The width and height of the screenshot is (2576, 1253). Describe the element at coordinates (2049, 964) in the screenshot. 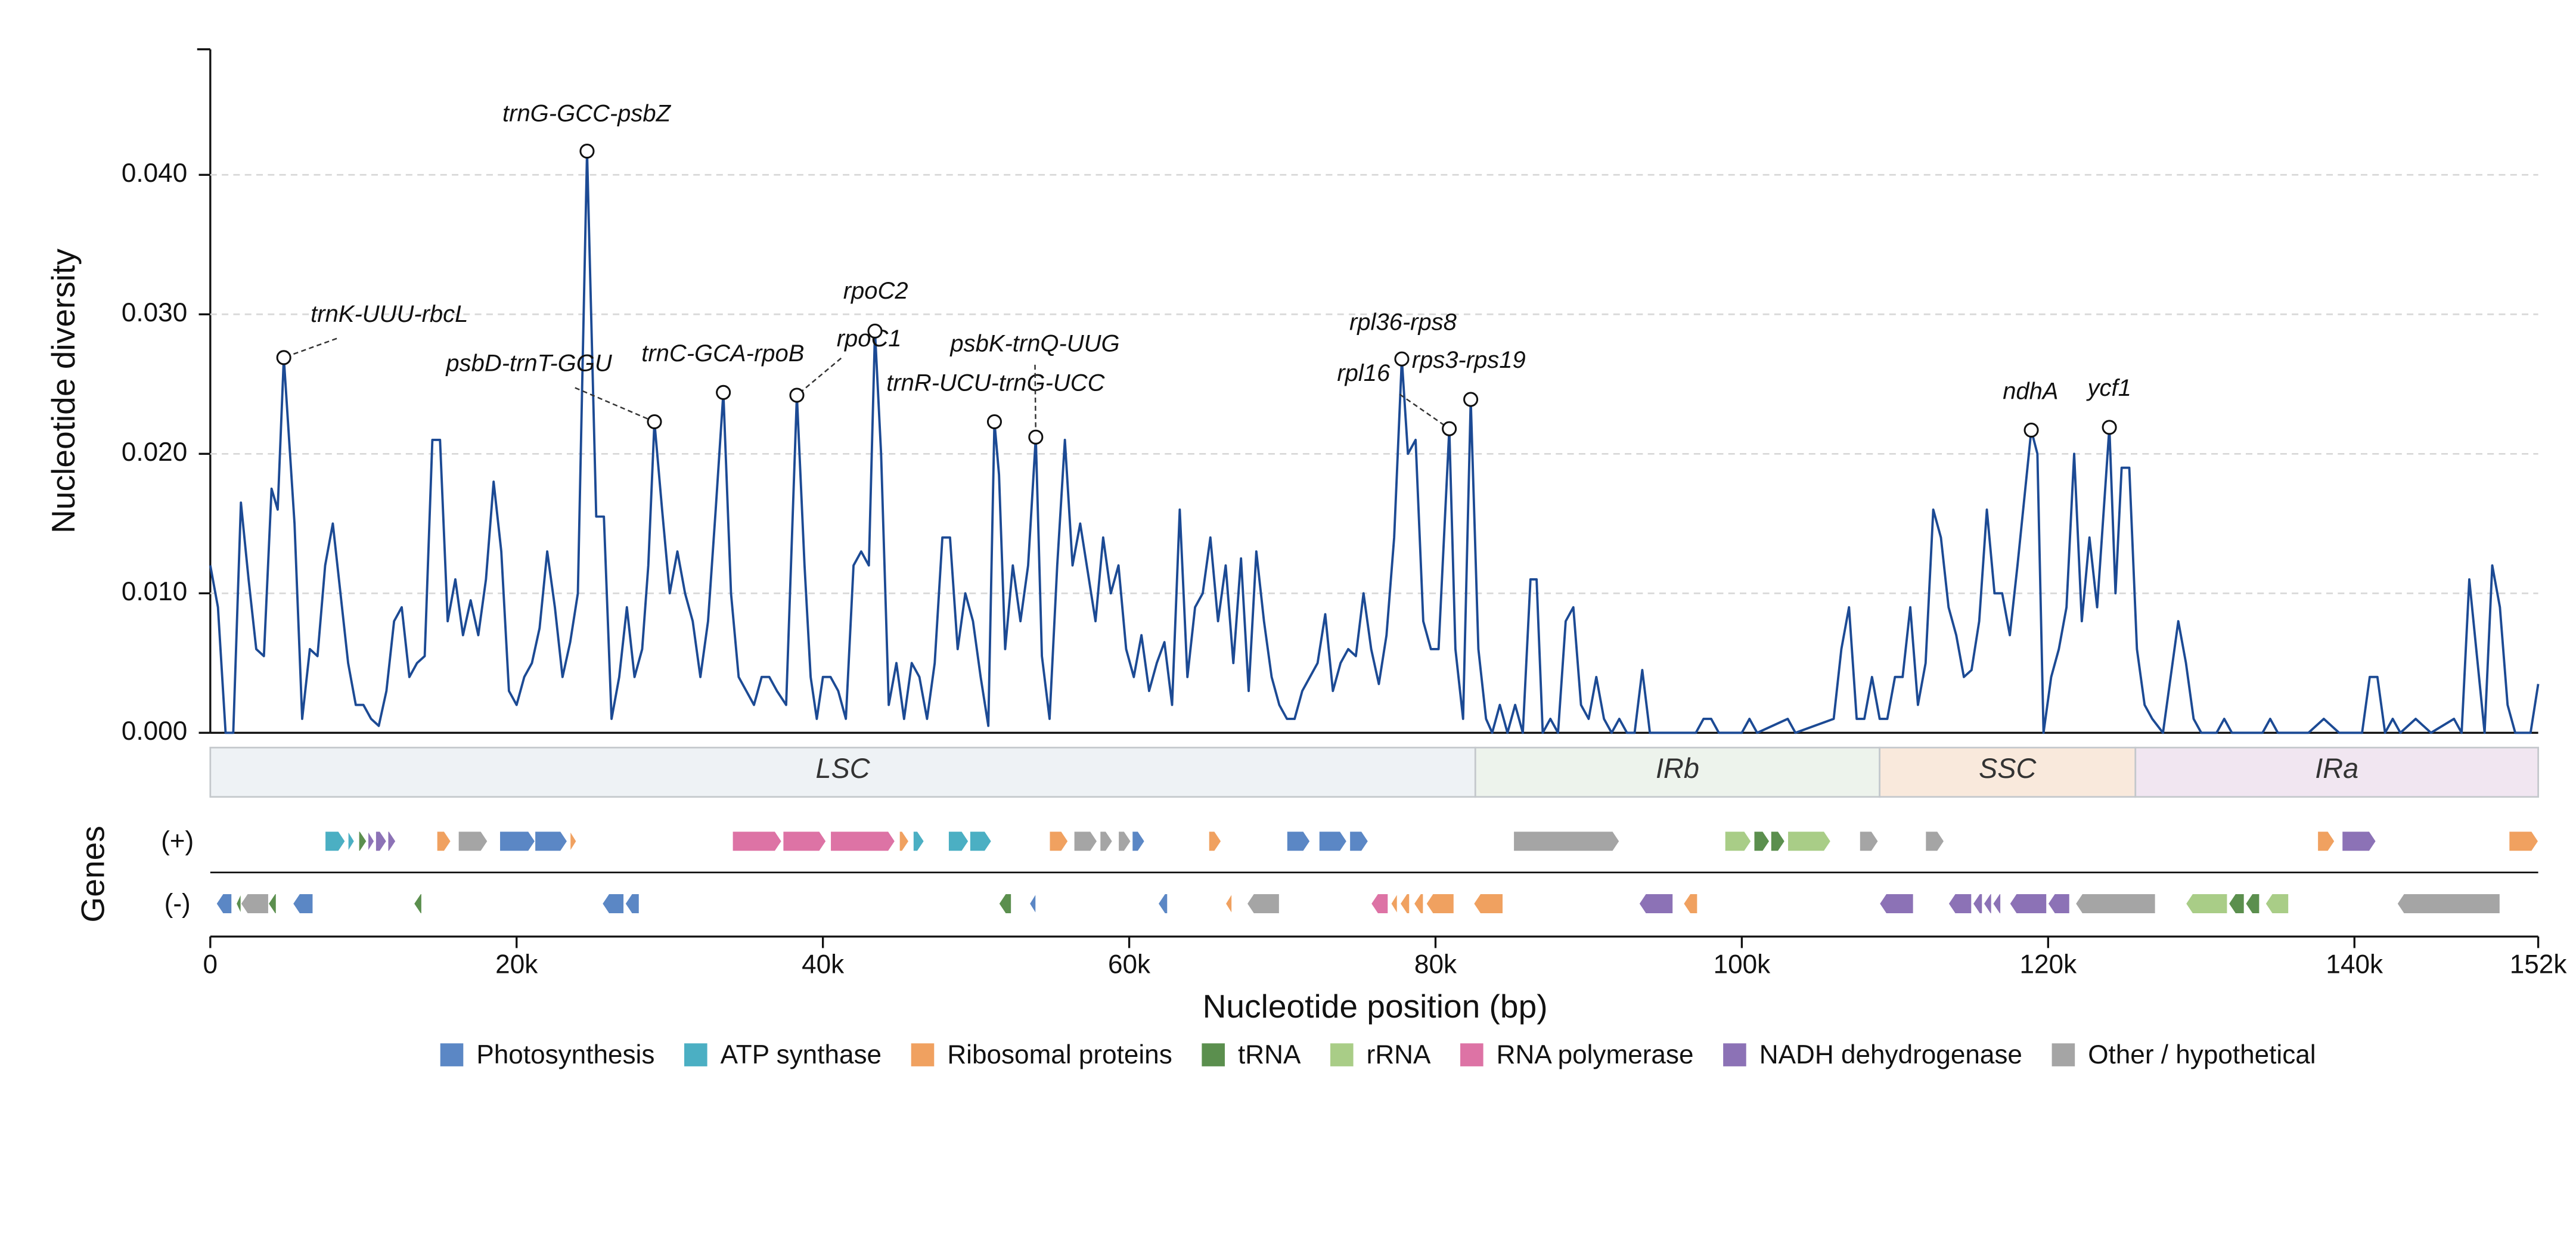

I see `x-tick-label: 120k` at that location.